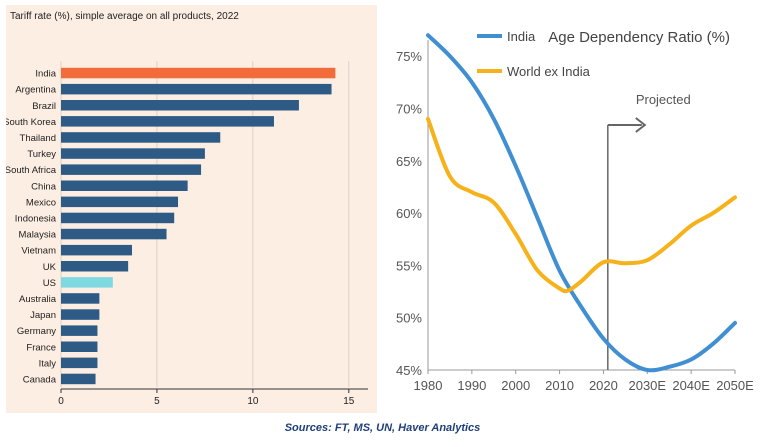 The width and height of the screenshot is (765, 447). I want to click on sources-footnote: Sources: FT, MS, UN, Haver Analytics, so click(382, 428).